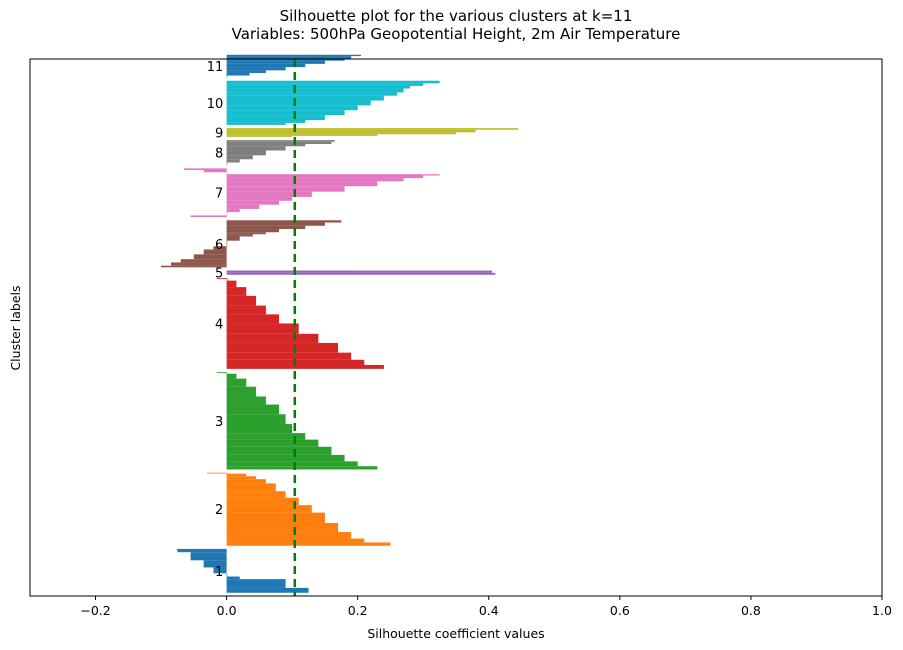 The image size is (903, 650). What do you see at coordinates (219, 274) in the screenshot?
I see `cluster-label-5: 5` at bounding box center [219, 274].